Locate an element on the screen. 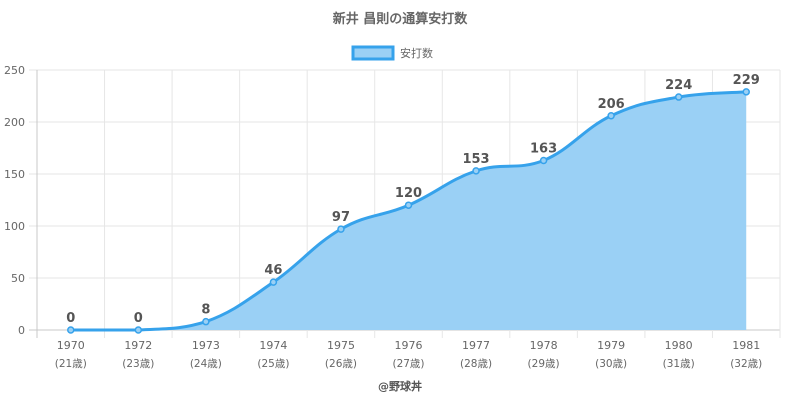  y-tick-label: 100 is located at coordinates (14, 226).